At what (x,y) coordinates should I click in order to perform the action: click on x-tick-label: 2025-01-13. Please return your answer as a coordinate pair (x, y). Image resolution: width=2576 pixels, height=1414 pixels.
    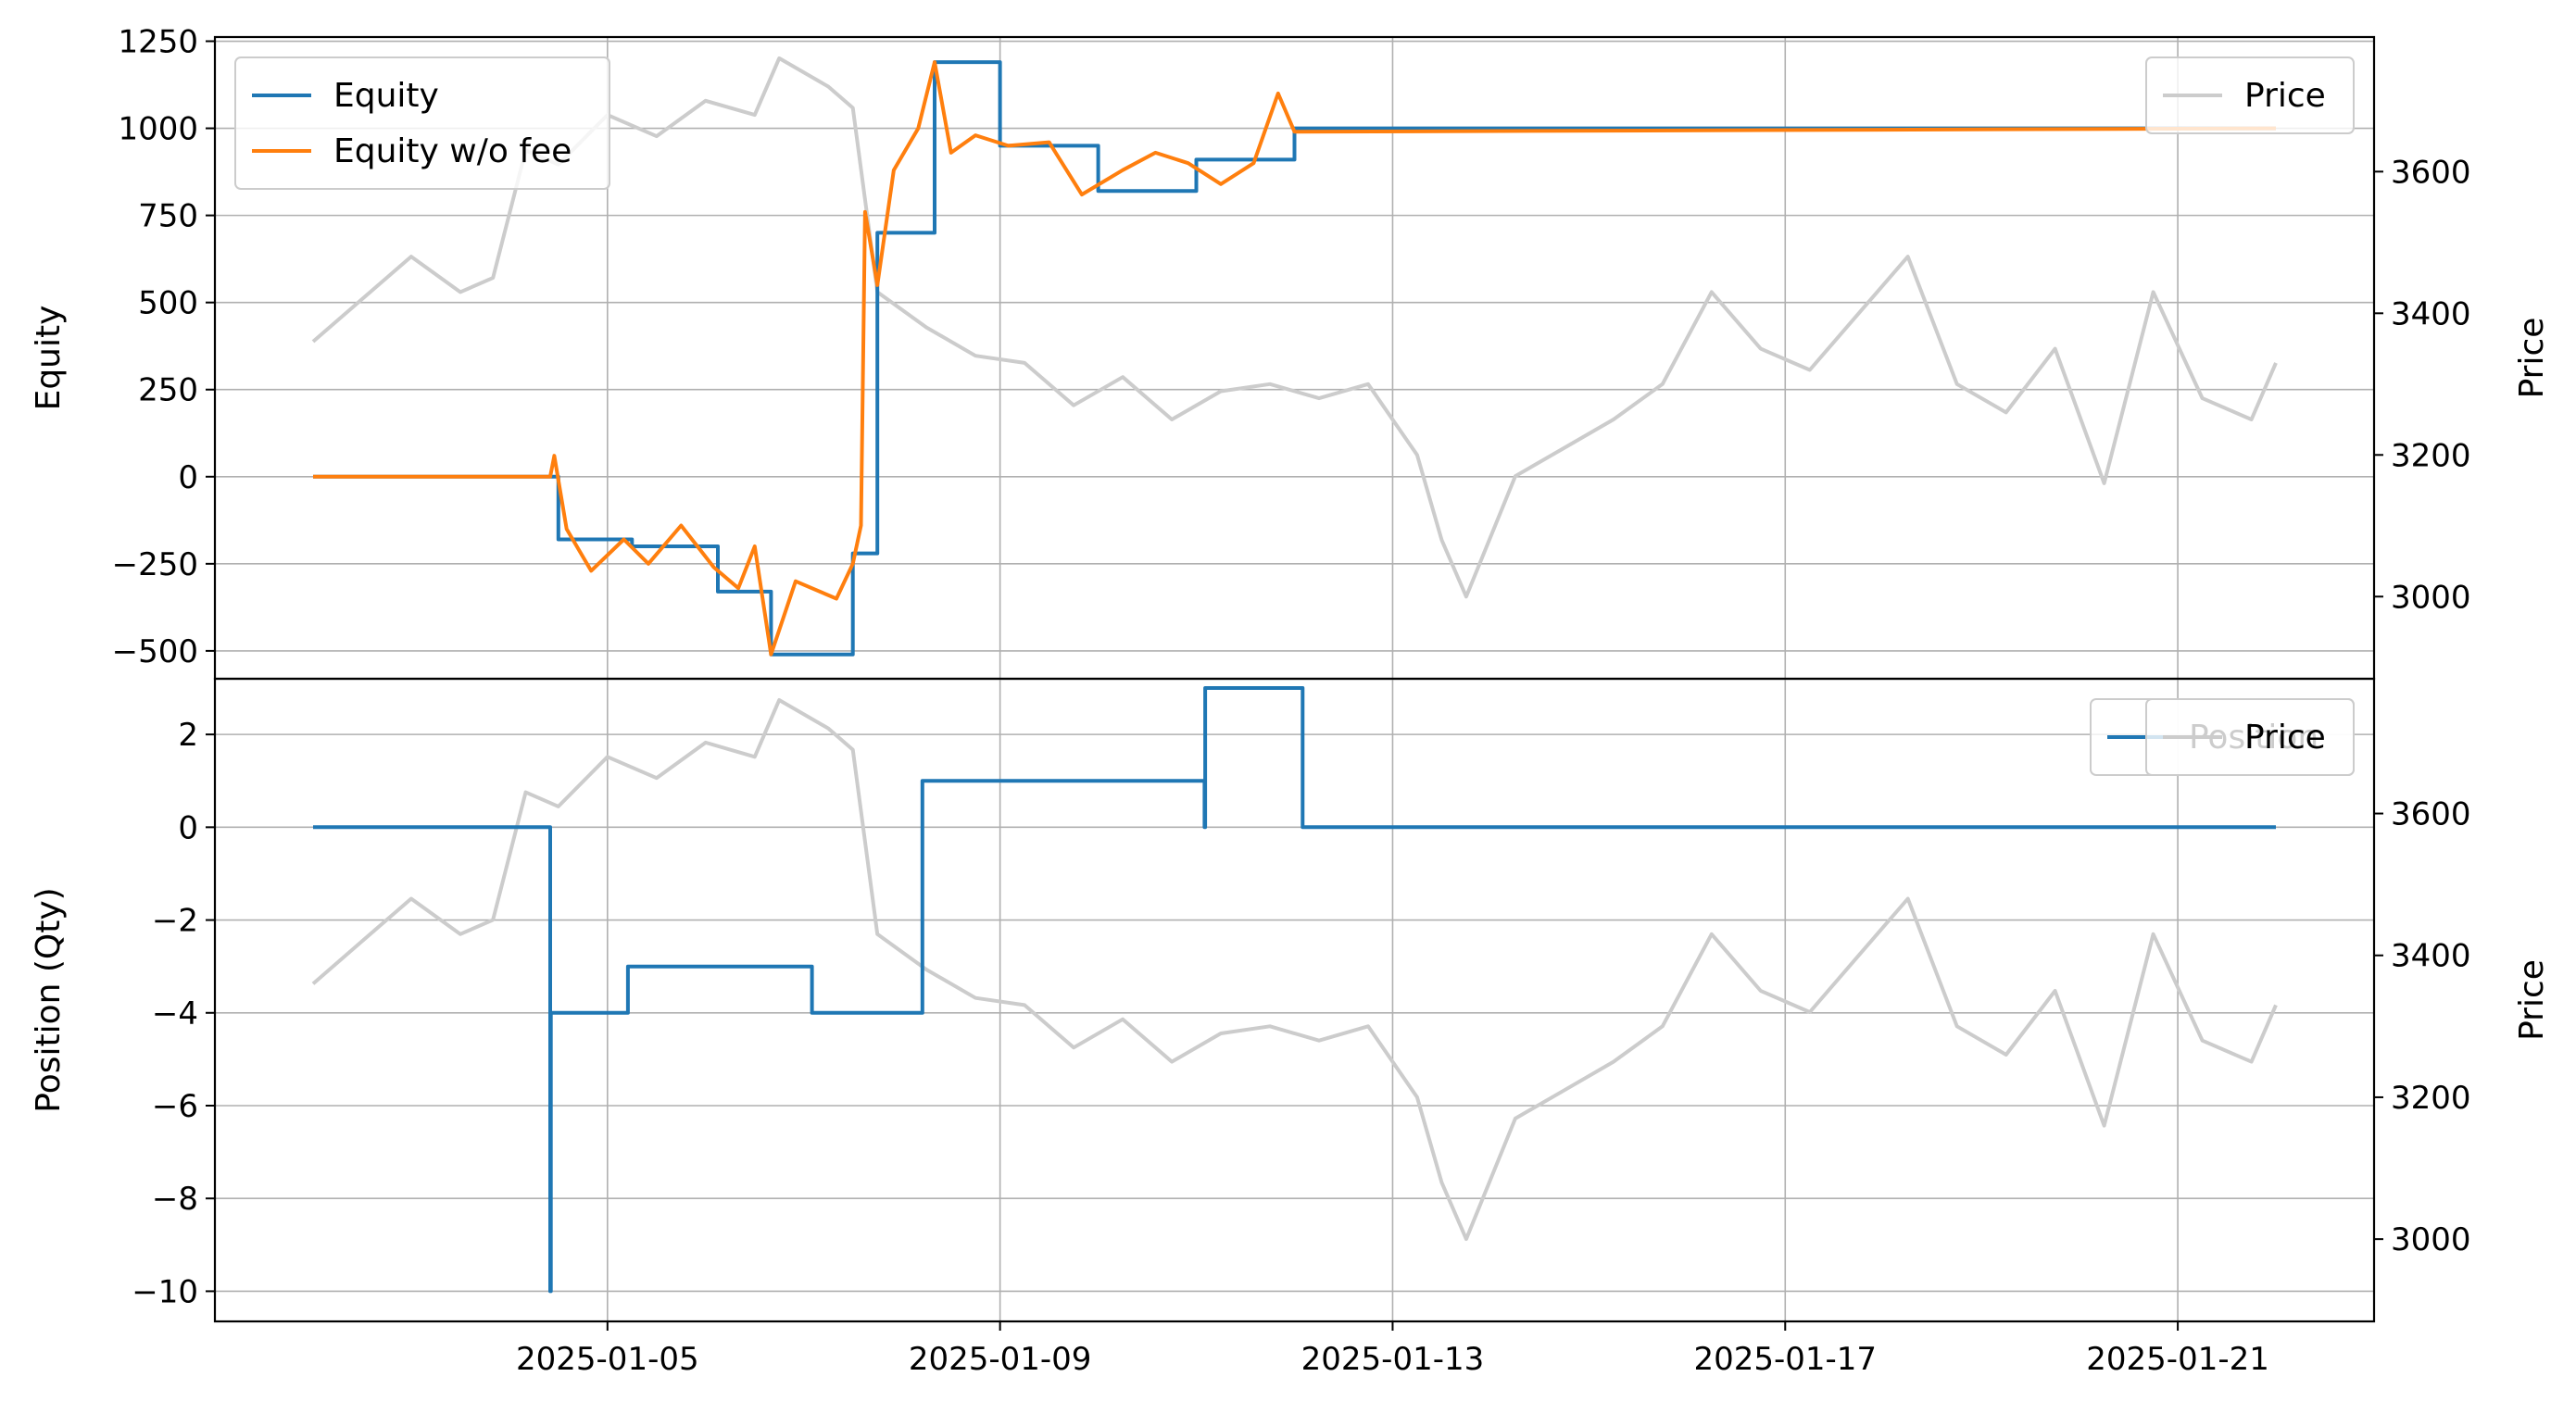
    Looking at the image, I should click on (1393, 1359).